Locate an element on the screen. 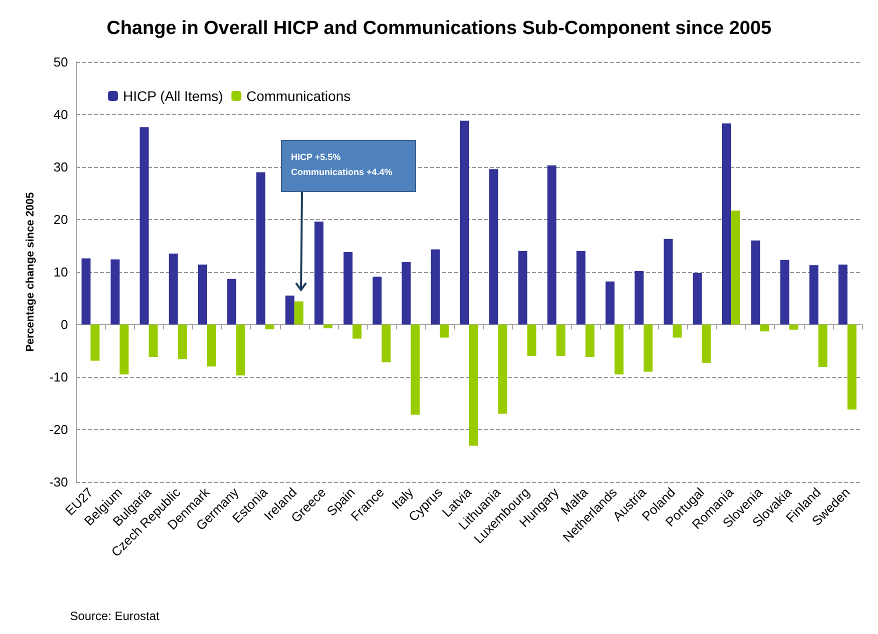  y-tick-label: 20 is located at coordinates (61, 219).